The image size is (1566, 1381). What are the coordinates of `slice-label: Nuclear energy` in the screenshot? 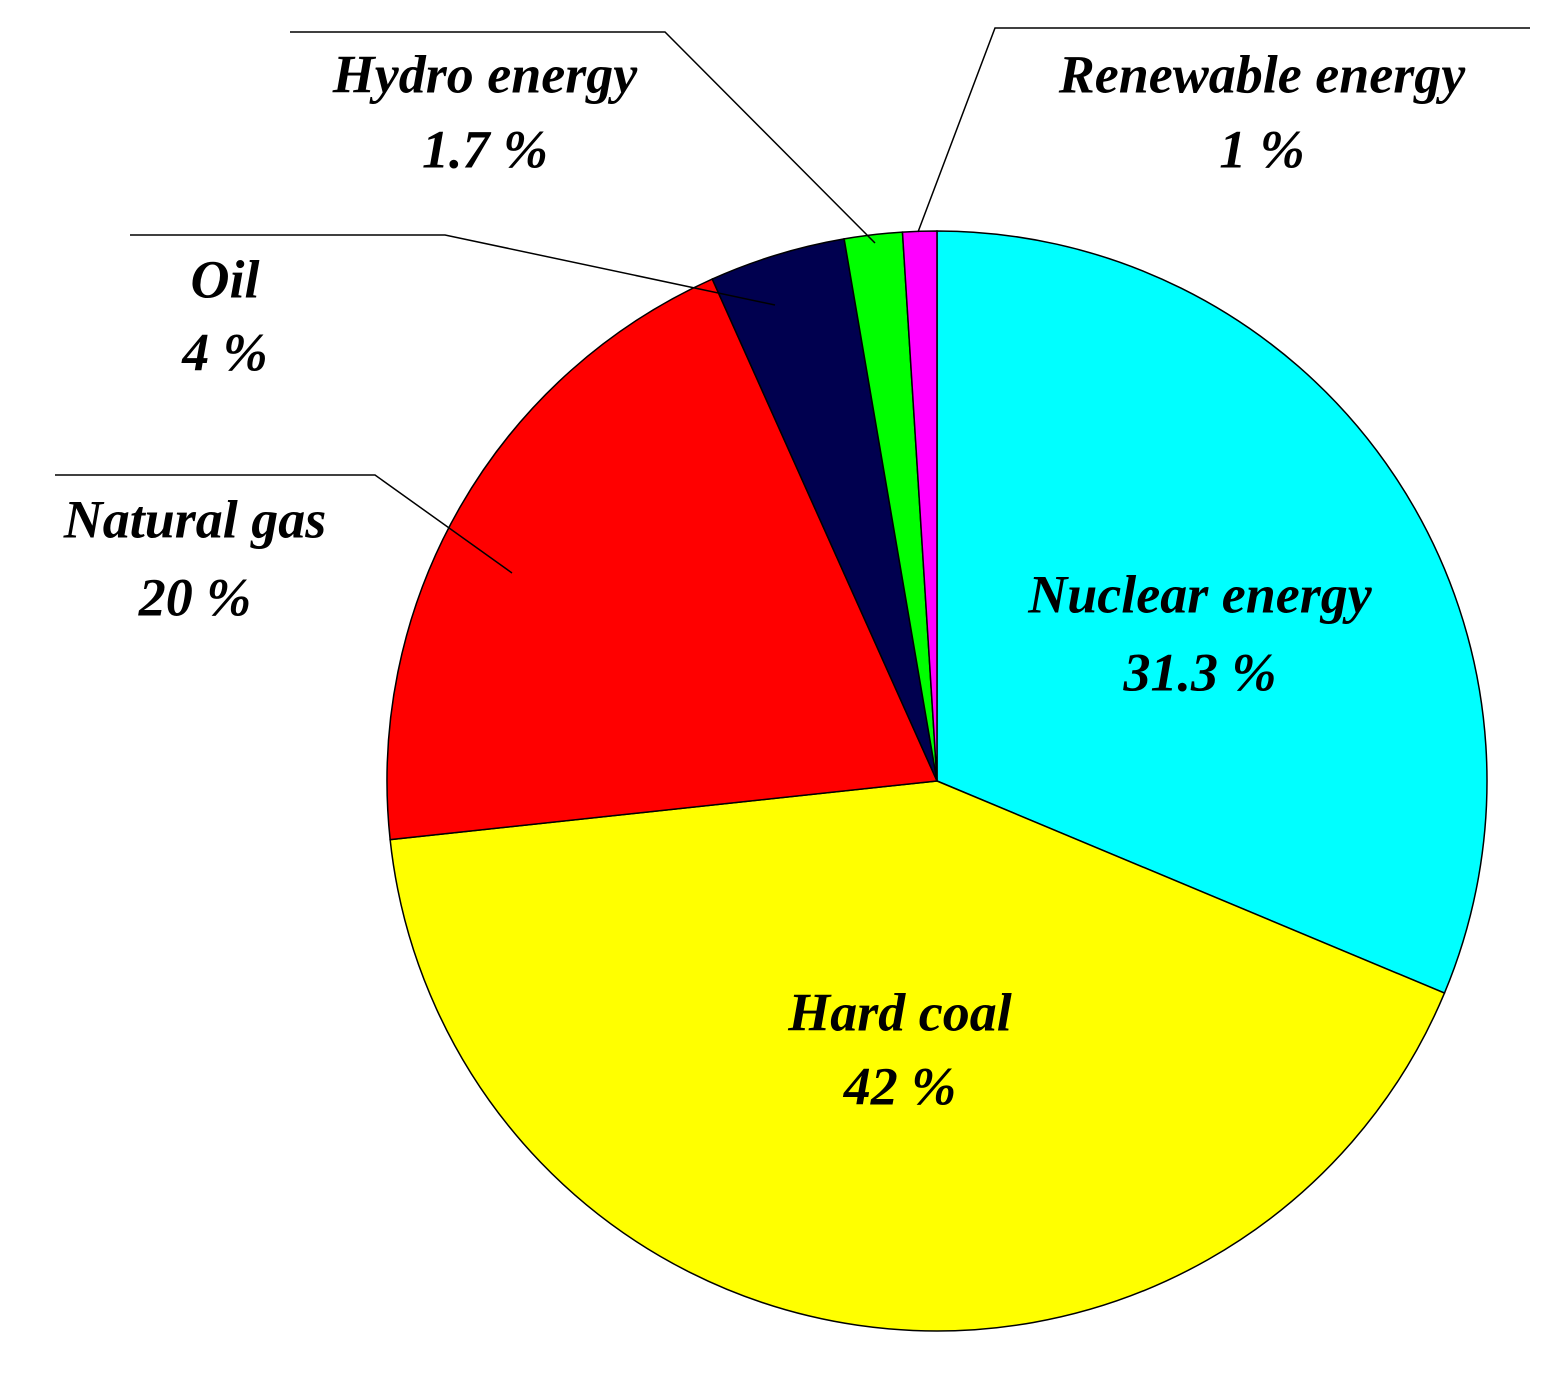 It's located at (1199, 594).